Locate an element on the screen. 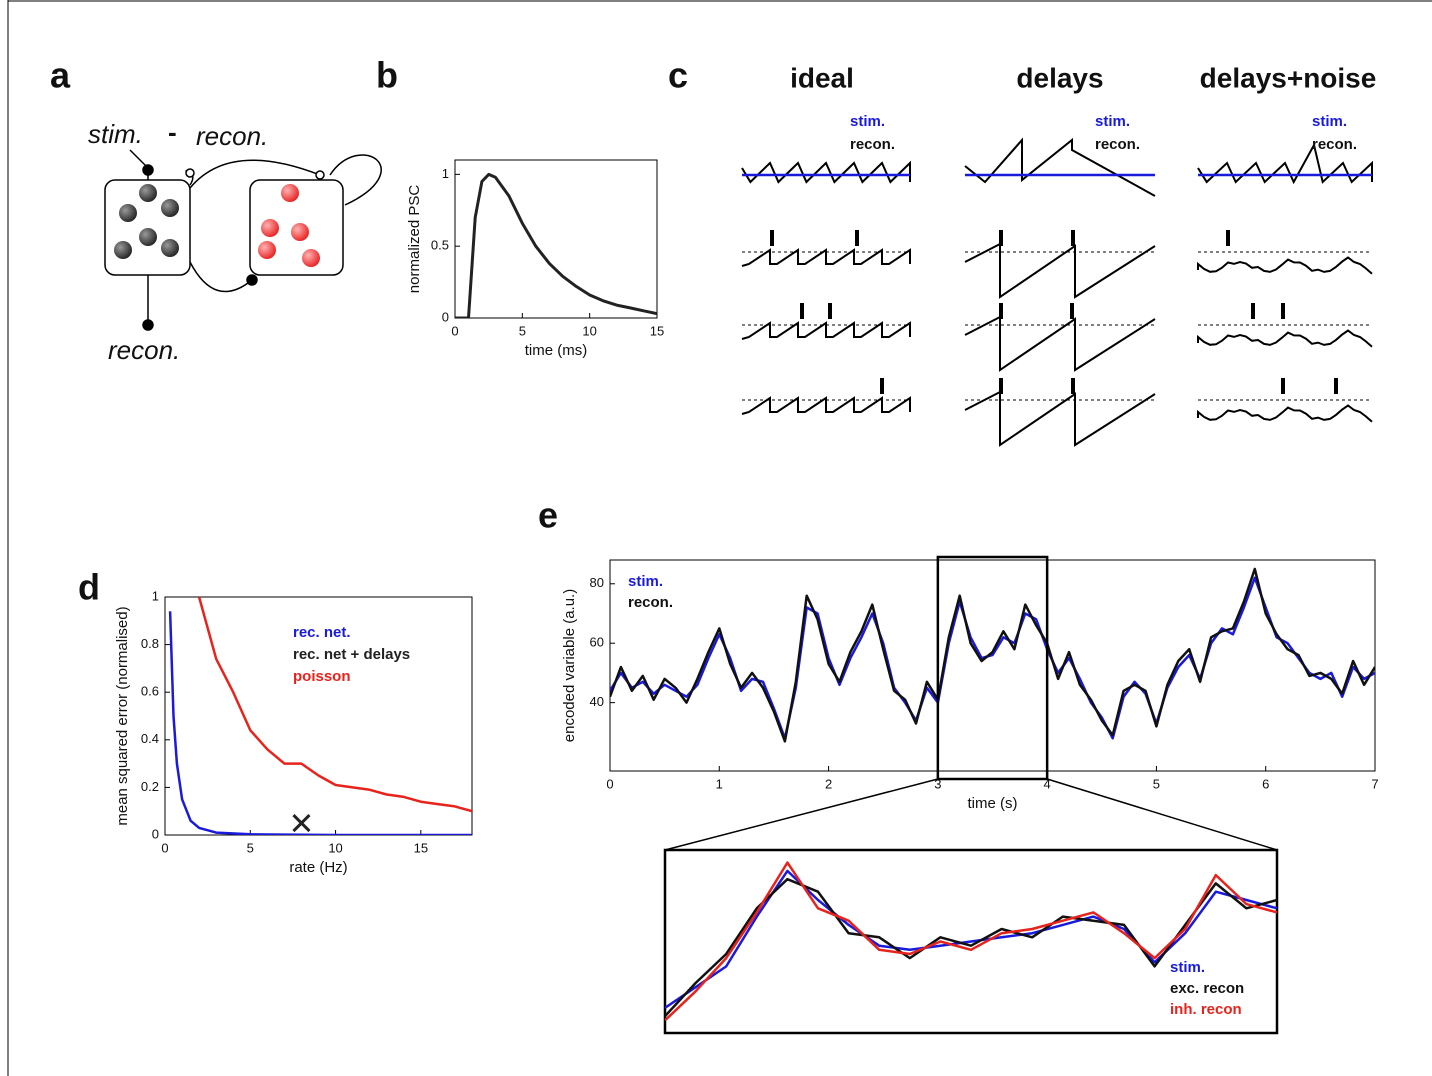 This screenshot has height=1076, width=1432. legend-entry: poisson is located at coordinates (322, 676).